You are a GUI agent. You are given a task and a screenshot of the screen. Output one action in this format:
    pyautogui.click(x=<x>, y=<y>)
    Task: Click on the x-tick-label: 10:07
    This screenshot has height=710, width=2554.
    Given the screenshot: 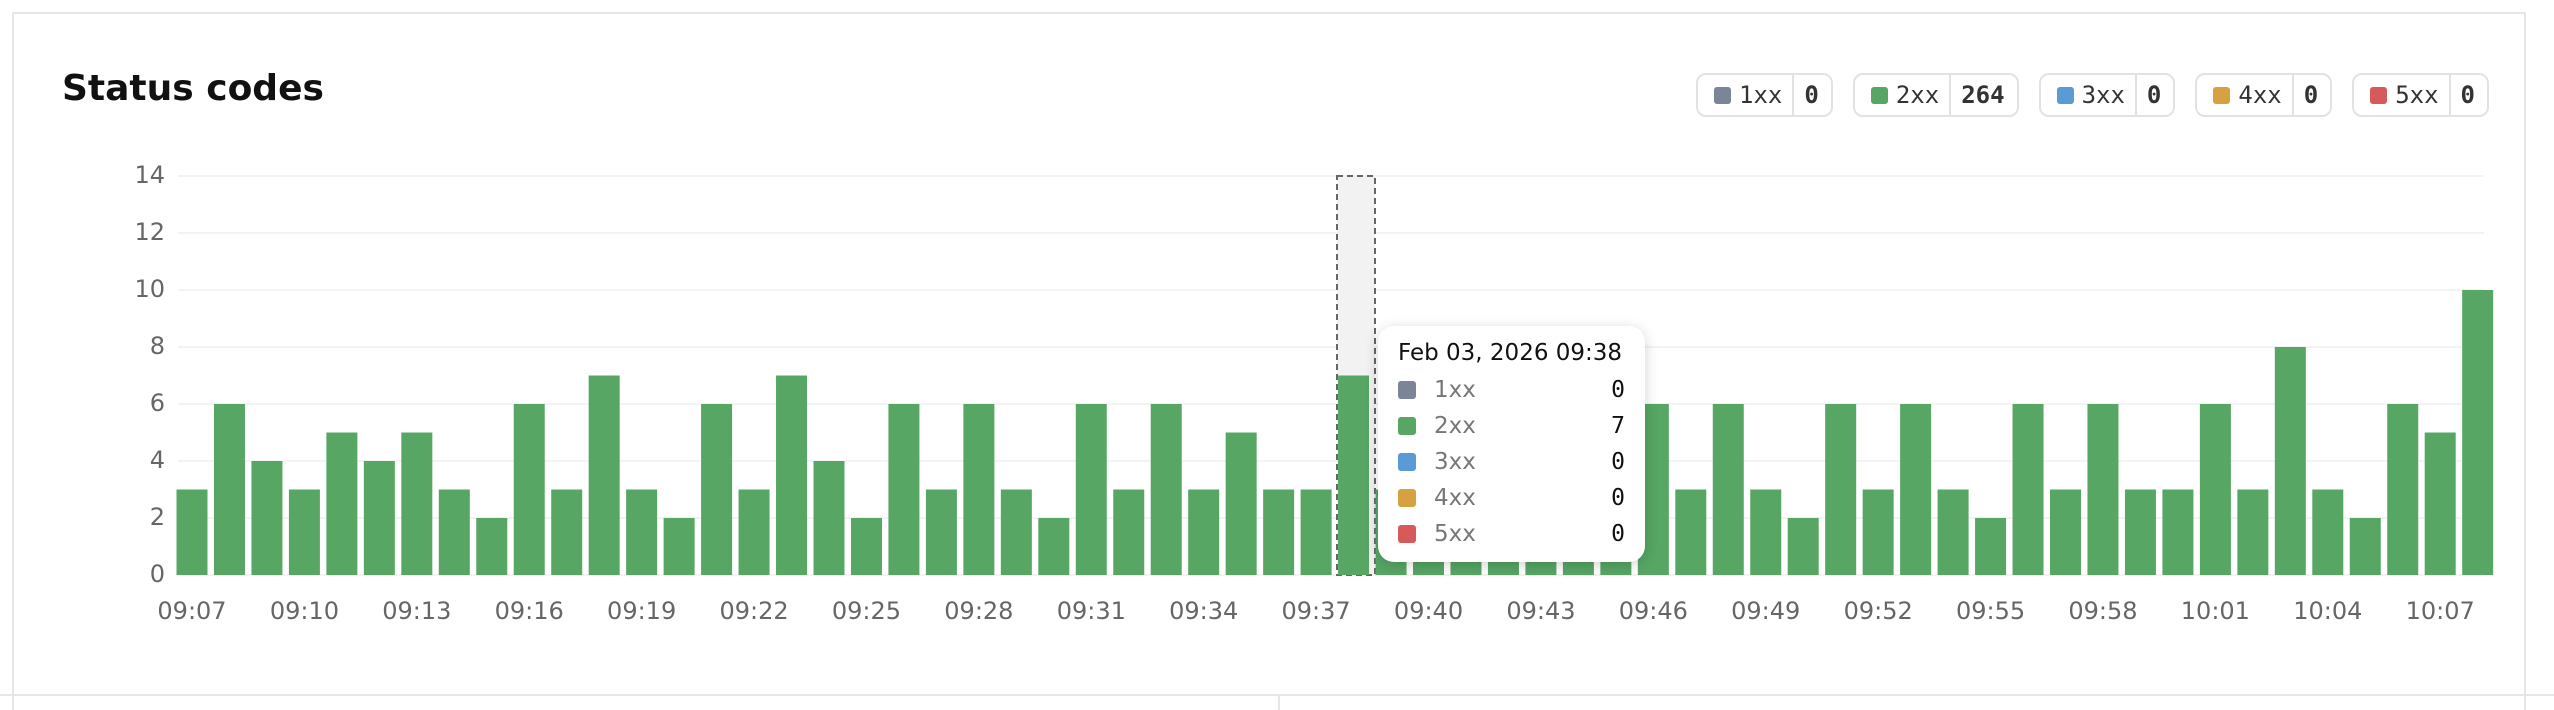 What is the action you would take?
    pyautogui.click(x=2440, y=611)
    